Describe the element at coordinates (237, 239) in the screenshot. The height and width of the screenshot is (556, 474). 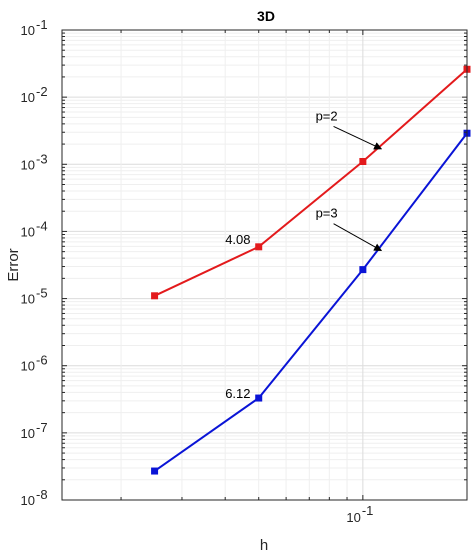
I see `annotation-text: 4.08` at that location.